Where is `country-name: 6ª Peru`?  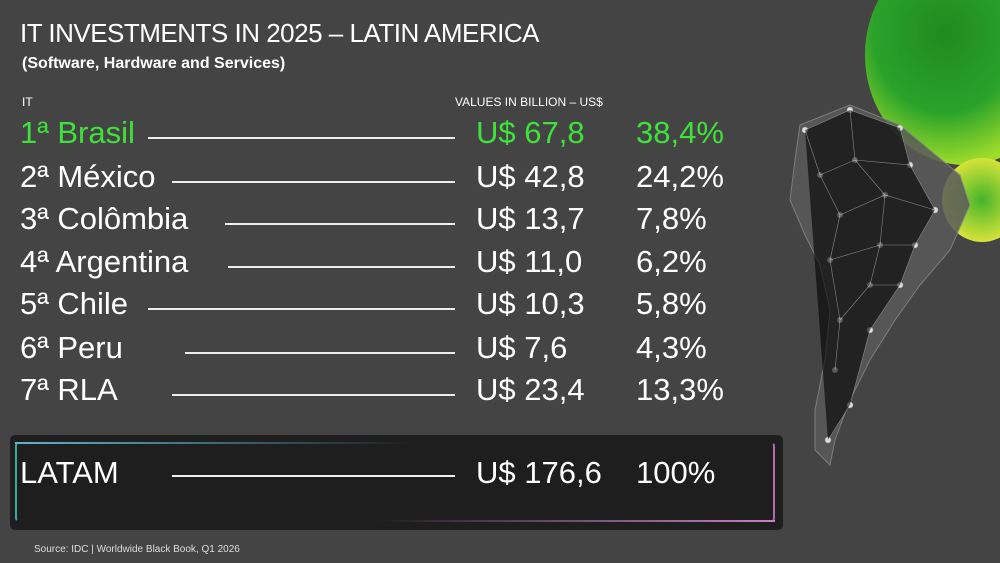
country-name: 6ª Peru is located at coordinates (71, 347).